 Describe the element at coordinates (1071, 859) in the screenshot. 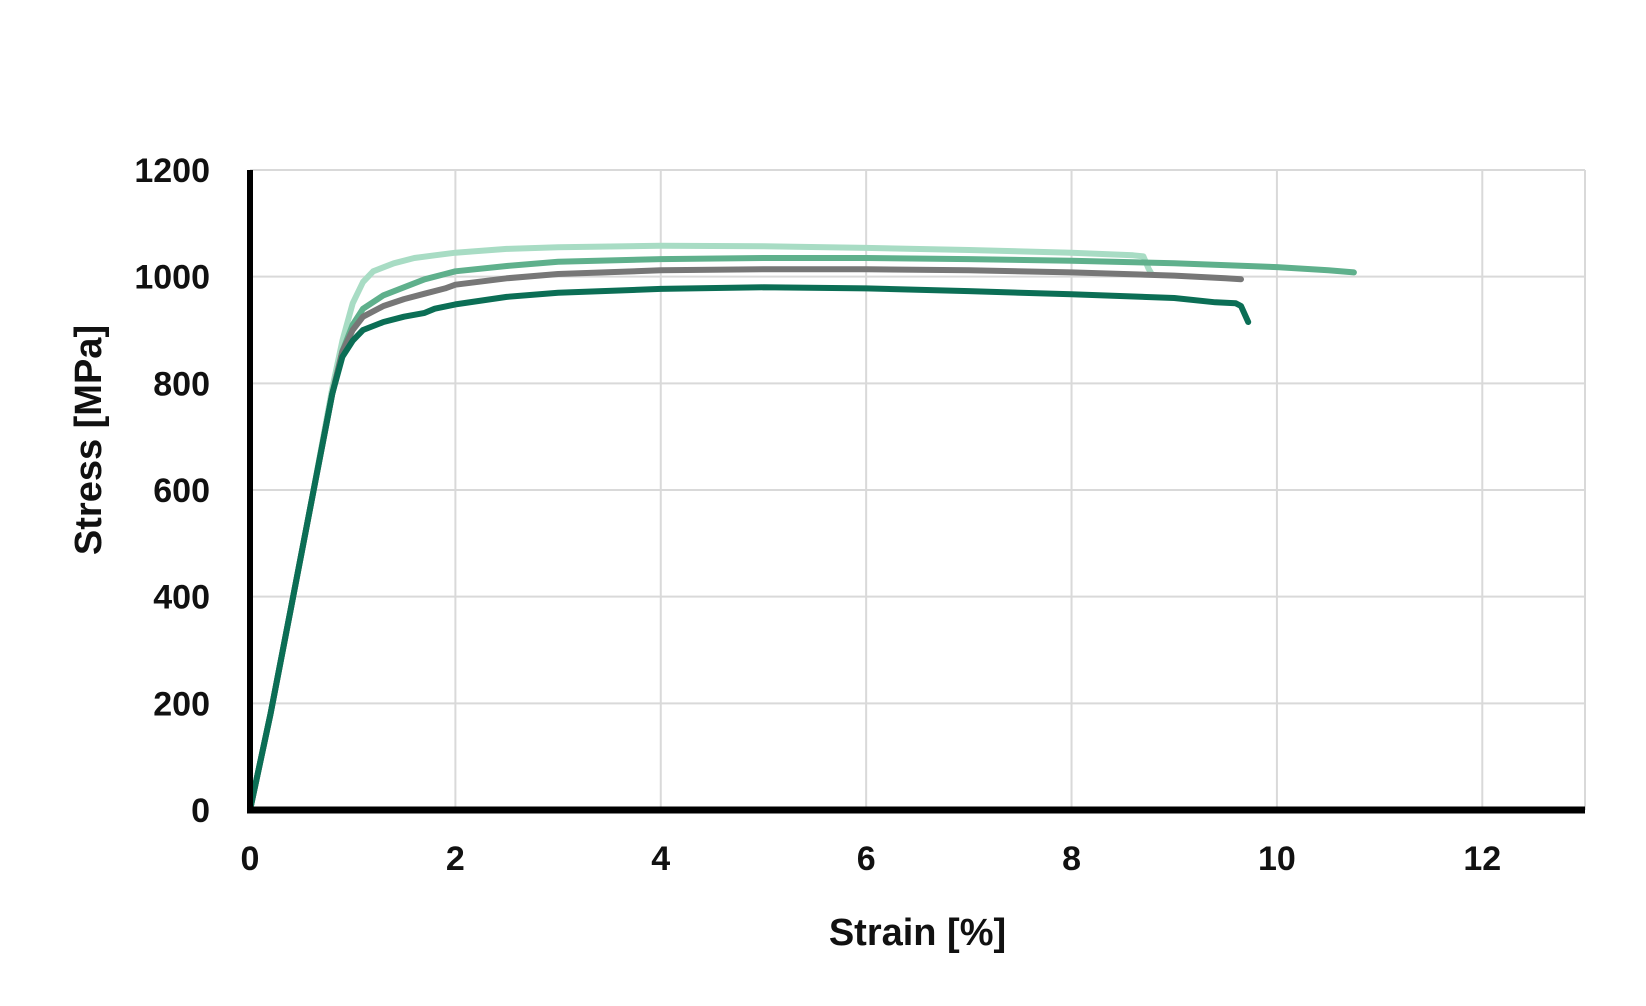

I see `x-tick-label: 8` at that location.